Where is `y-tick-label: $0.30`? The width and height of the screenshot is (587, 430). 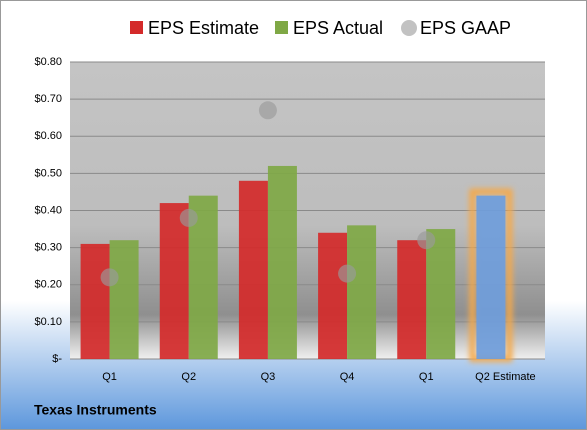 y-tick-label: $0.30 is located at coordinates (48, 248).